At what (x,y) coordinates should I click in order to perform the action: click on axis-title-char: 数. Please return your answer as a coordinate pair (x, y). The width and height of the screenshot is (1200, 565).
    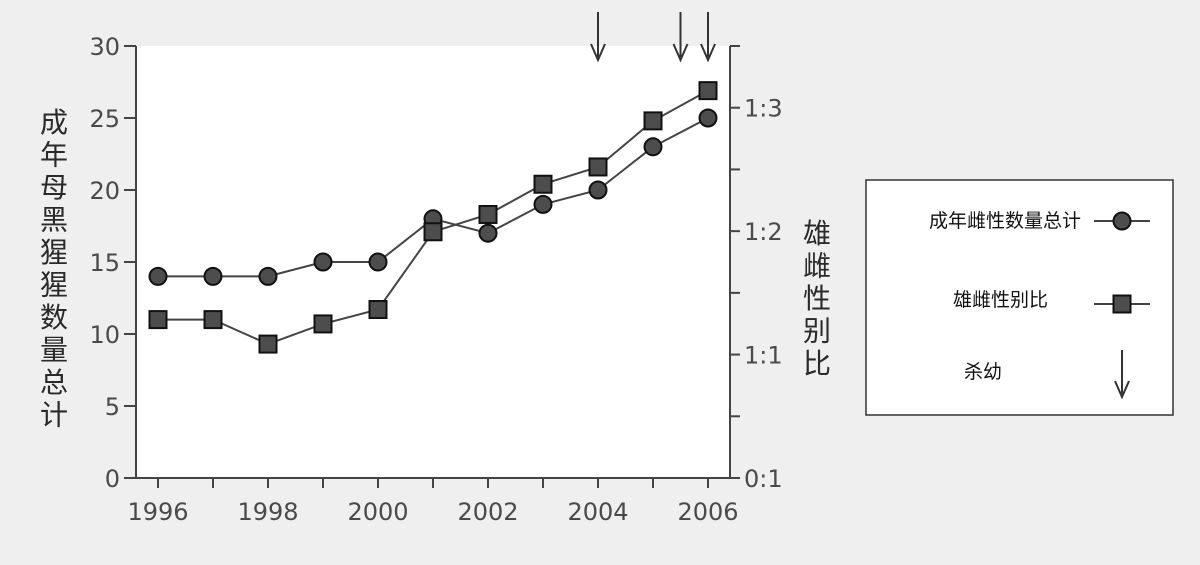
    Looking at the image, I should click on (54, 317).